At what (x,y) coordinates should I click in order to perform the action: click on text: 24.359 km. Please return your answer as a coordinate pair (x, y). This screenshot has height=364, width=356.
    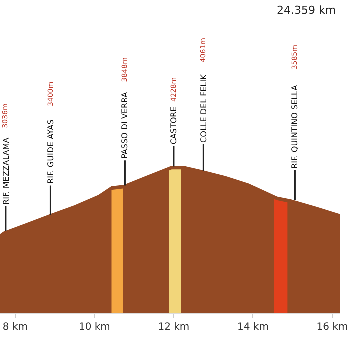
    Looking at the image, I should click on (306, 10).